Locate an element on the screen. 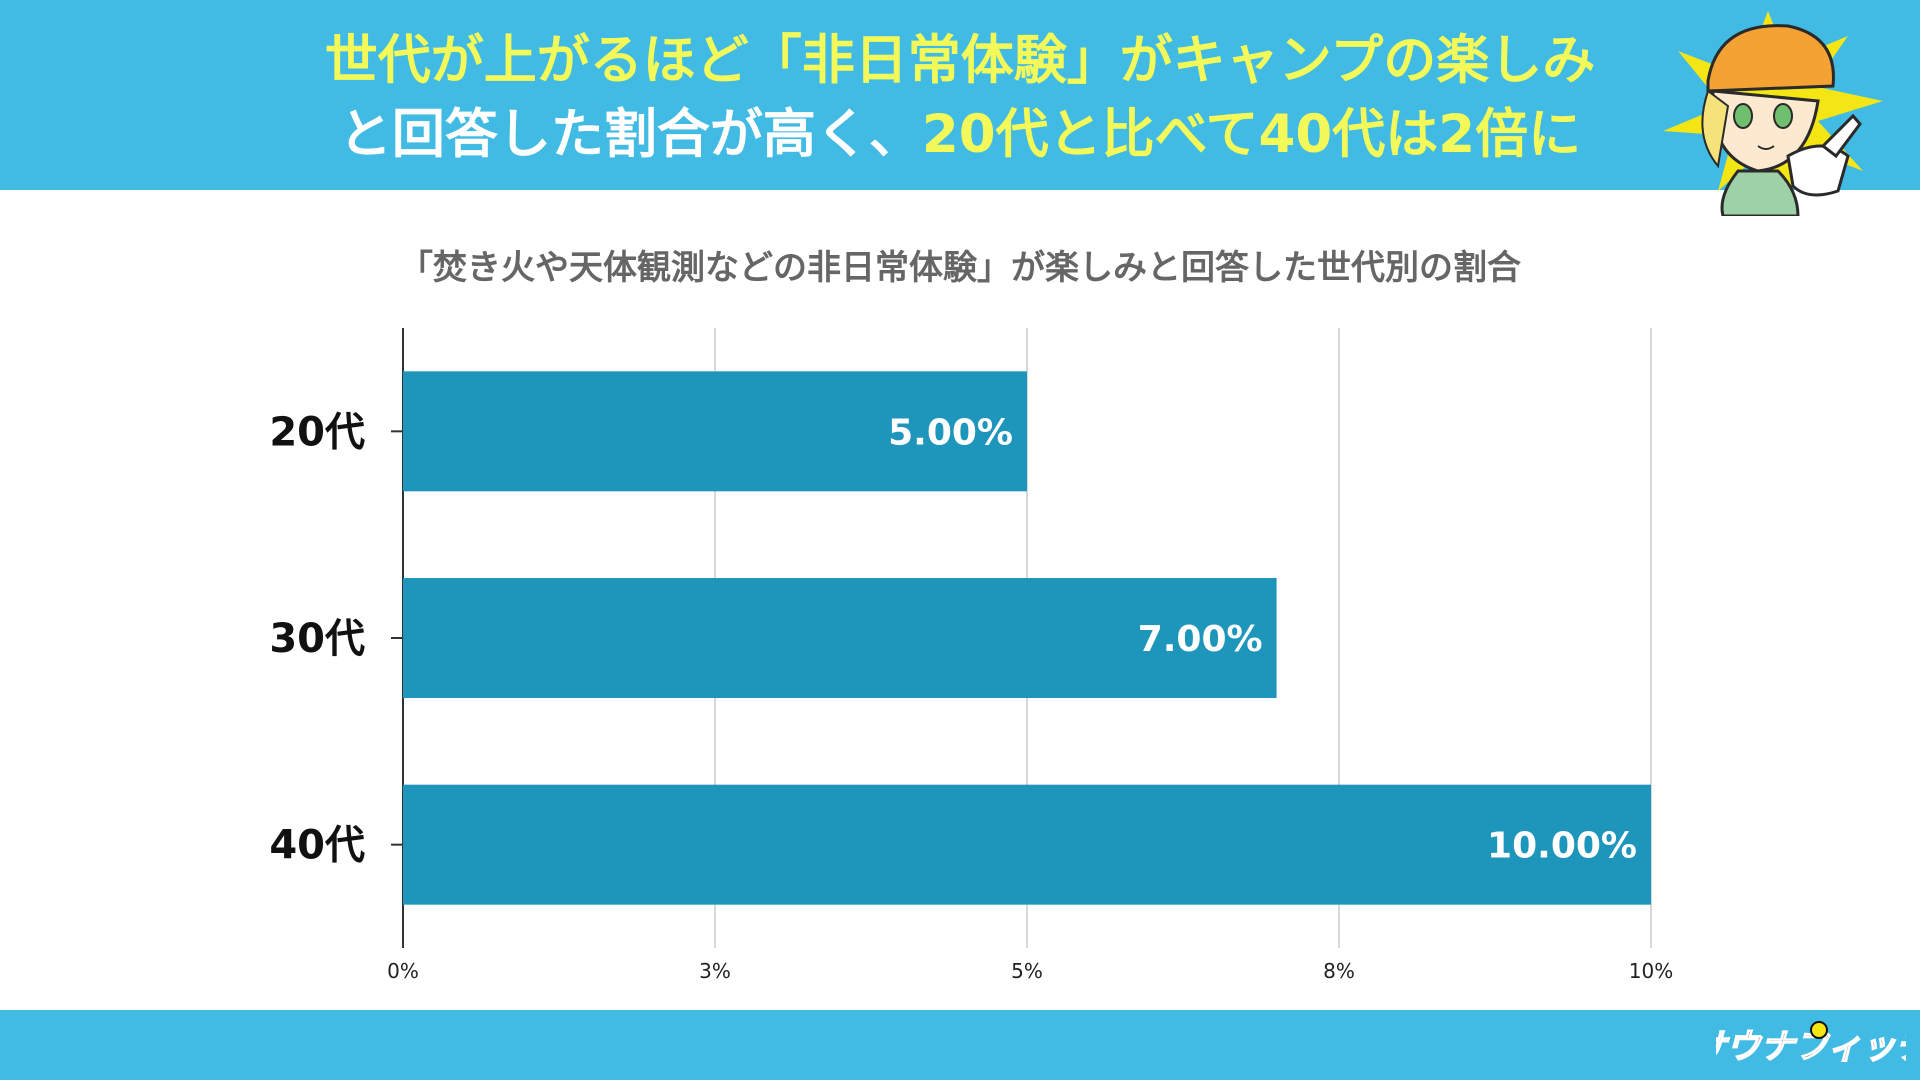 Image resolution: width=1920 pixels, height=1080 pixels. bar-data-label: 10.00% is located at coordinates (1562, 846).